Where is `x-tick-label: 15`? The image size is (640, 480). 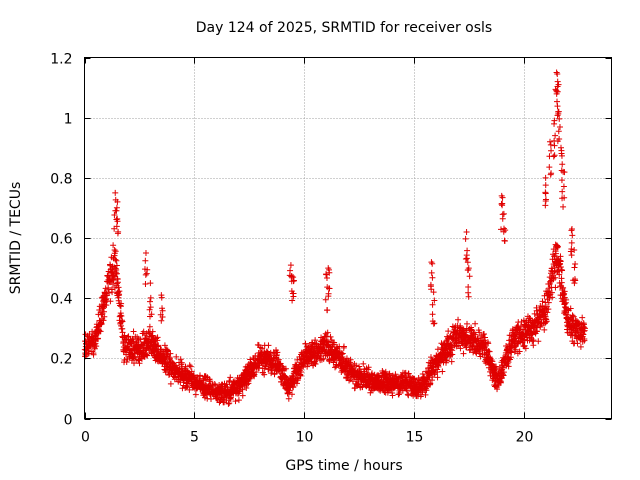 x-tick-label: 15 is located at coordinates (415, 438).